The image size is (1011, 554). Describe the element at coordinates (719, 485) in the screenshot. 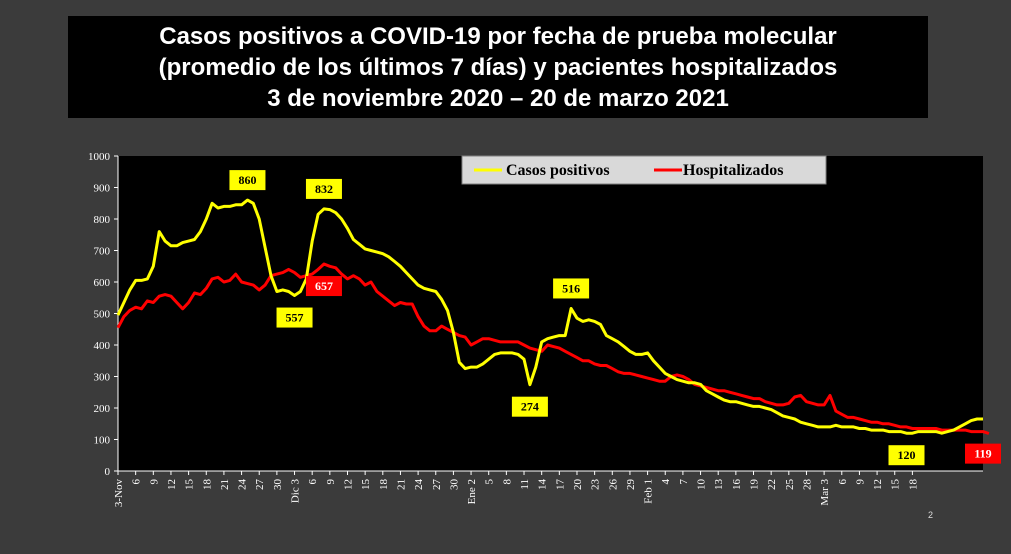

I see `x-tick-label: 13` at that location.